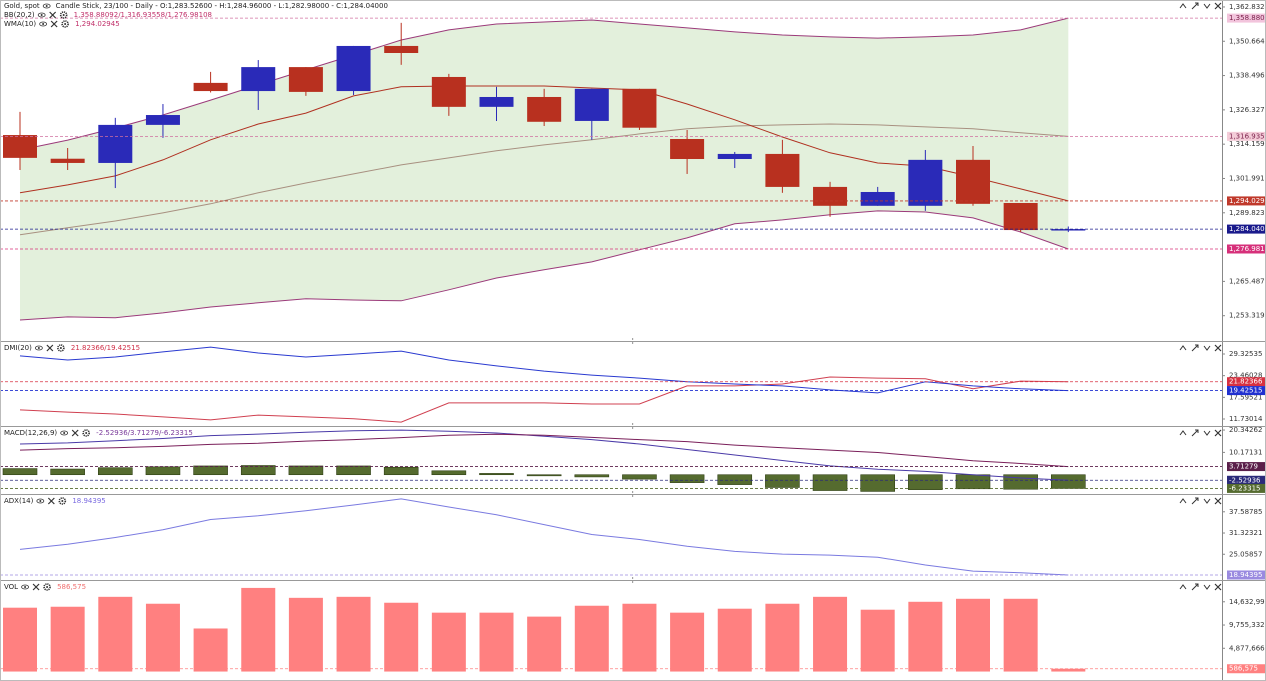  Describe the element at coordinates (143, 15) in the screenshot. I see `study-value: 1,358.88092/1,316.93558/1,276.98108` at that location.